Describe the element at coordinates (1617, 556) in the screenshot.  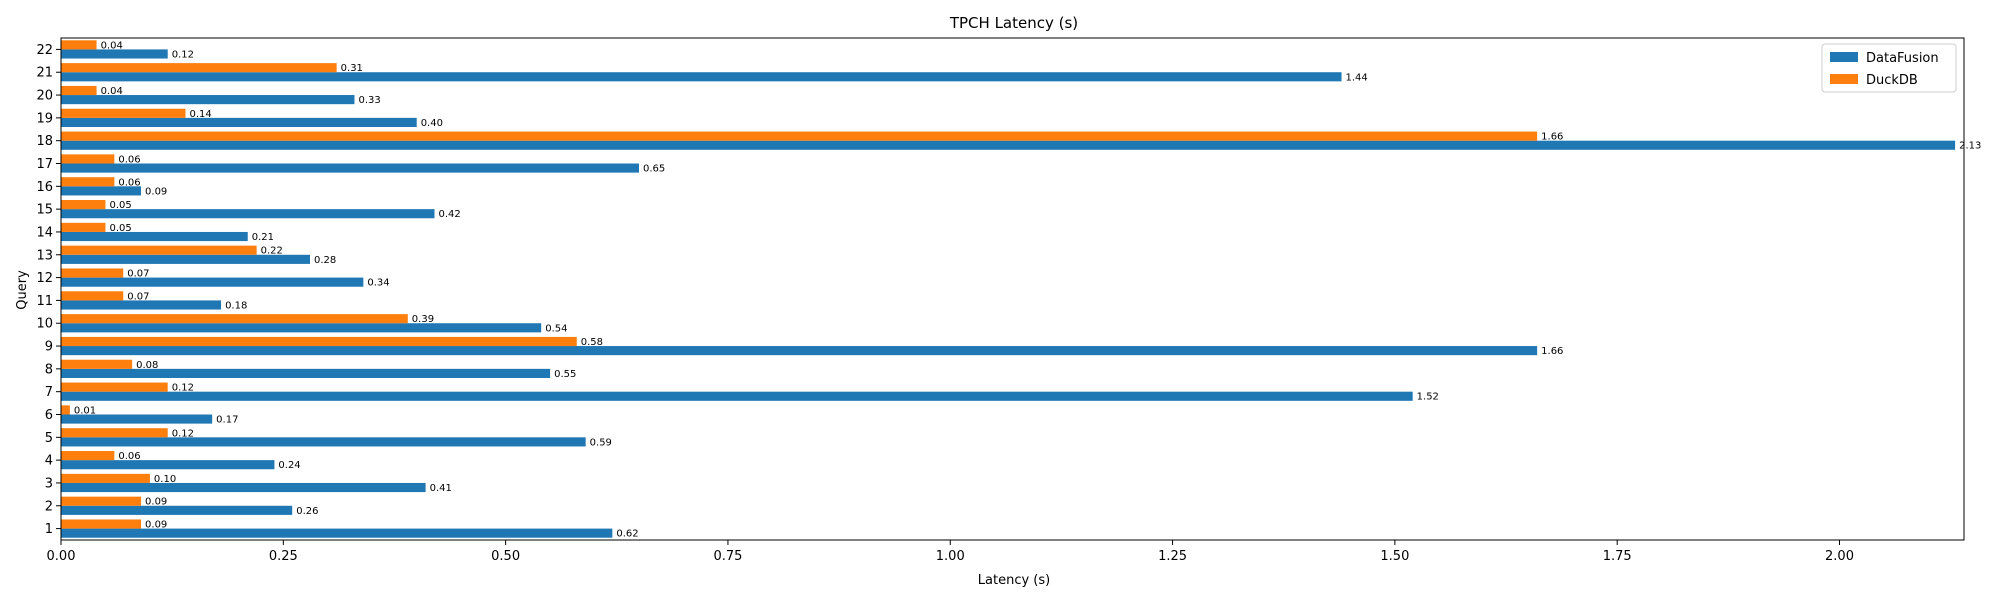
I see `x-tick-label: 1.75` at that location.